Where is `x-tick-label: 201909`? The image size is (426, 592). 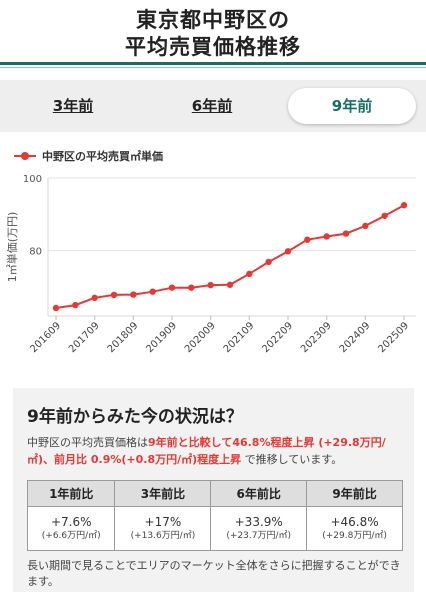 x-tick-label: 201909 is located at coordinates (161, 337).